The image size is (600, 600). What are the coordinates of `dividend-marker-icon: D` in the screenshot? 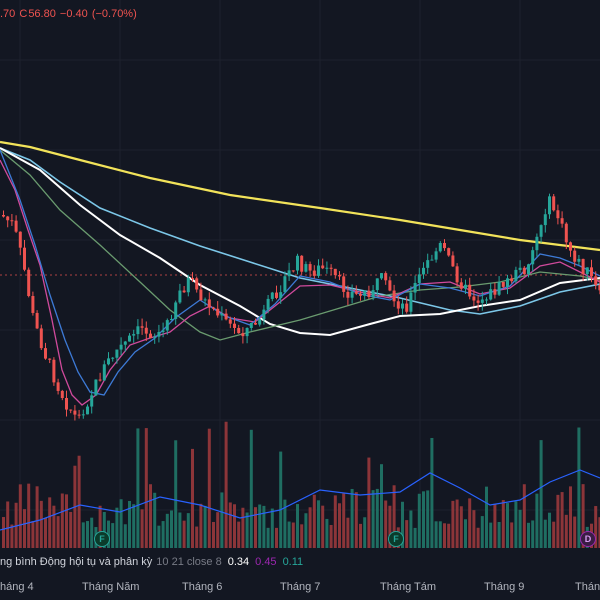 It's located at (588, 539).